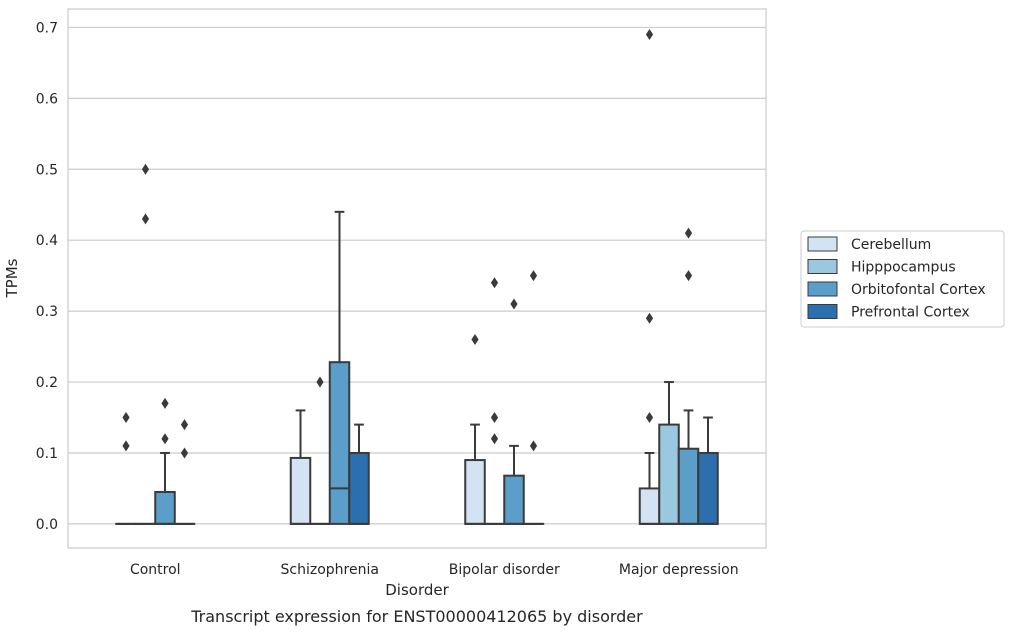 The image size is (1014, 634). I want to click on y-tick-label: 0.7, so click(47, 28).